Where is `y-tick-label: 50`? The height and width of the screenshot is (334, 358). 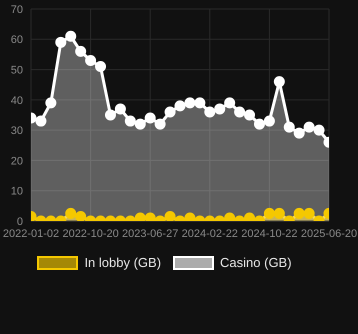 y-tick-label: 50 is located at coordinates (16, 70).